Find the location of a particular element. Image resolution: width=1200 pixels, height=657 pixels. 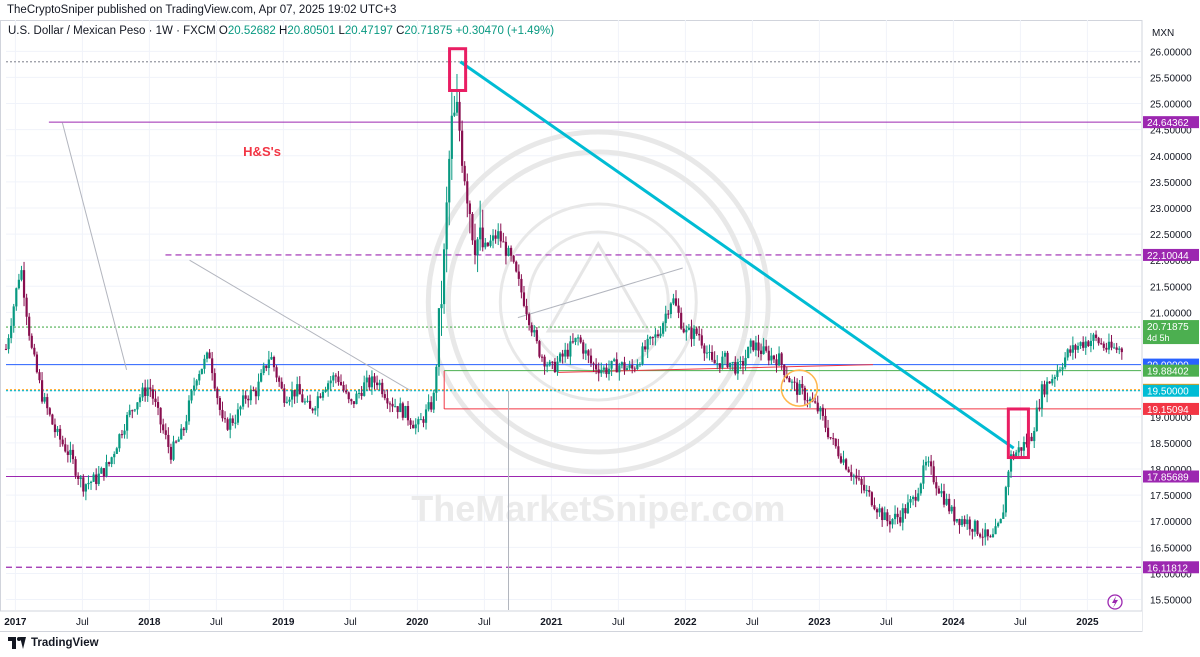

price-tick: 18.50000 is located at coordinates (1171, 444).